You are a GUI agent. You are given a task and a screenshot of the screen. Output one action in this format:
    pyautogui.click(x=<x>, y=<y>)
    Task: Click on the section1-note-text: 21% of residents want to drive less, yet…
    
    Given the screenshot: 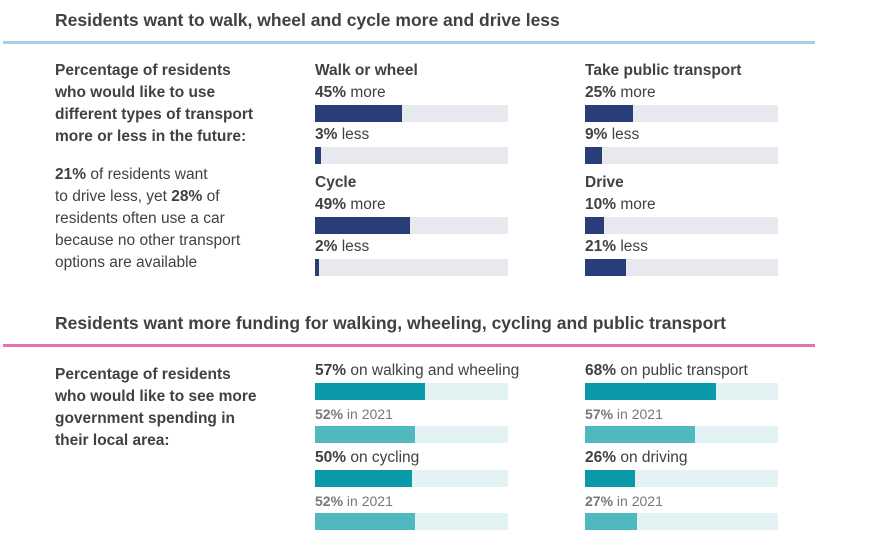 What is the action you would take?
    pyautogui.click(x=180, y=219)
    